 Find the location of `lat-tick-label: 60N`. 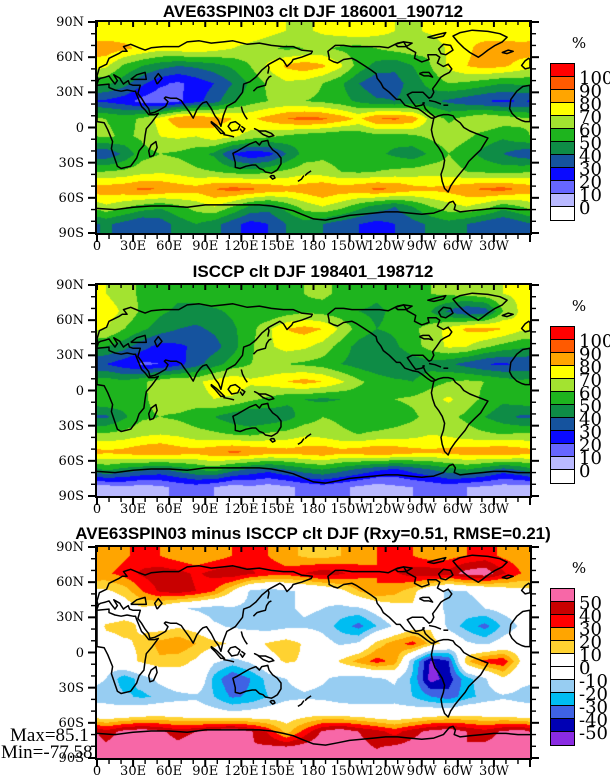

lat-tick-label: 60N is located at coordinates (70, 583).